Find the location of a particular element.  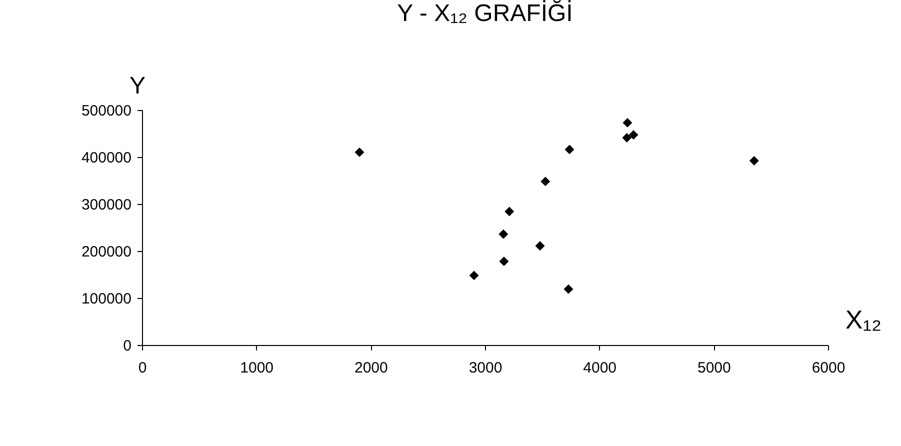

y-tick-label: 400000 is located at coordinates (106, 158).